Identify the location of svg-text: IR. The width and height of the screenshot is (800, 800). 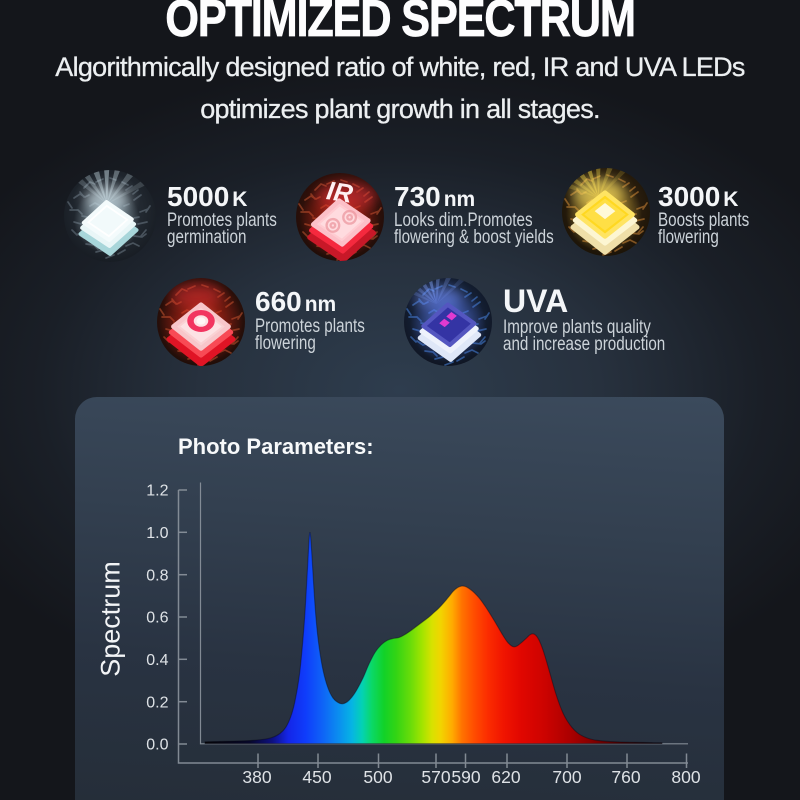
(340, 192).